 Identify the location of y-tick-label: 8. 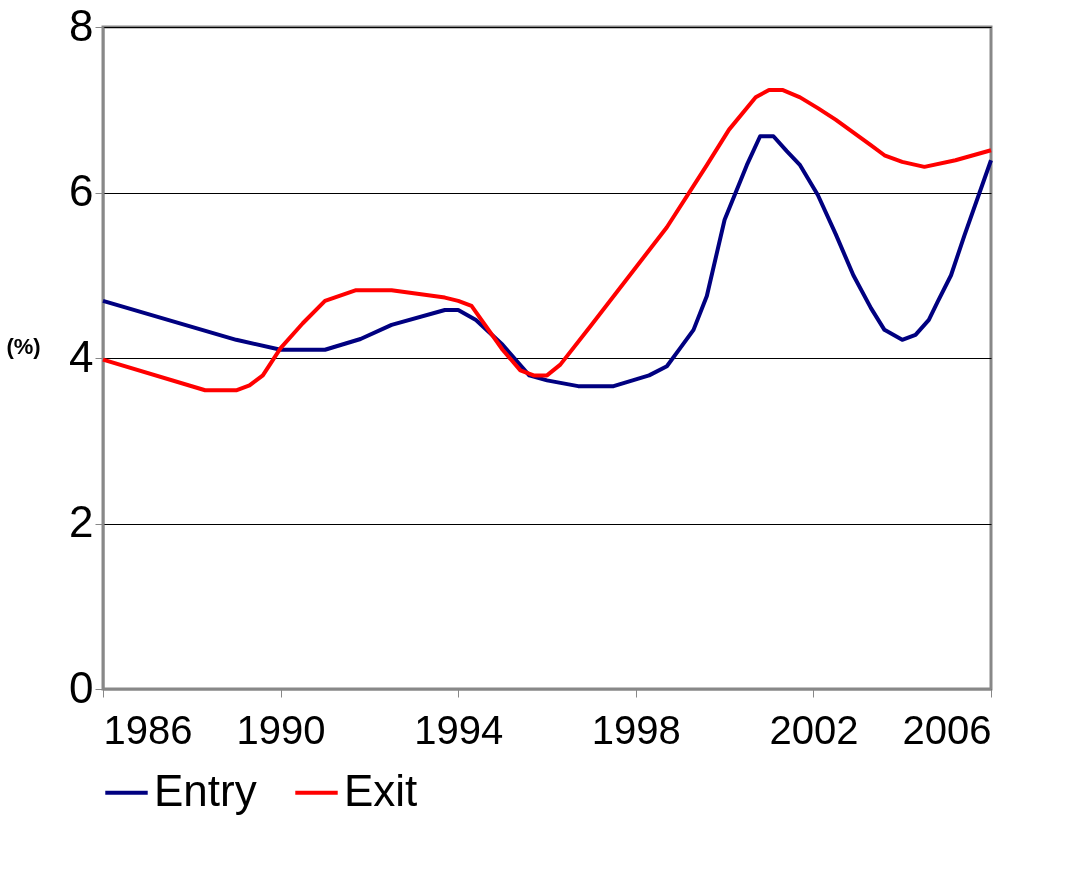
(81, 25).